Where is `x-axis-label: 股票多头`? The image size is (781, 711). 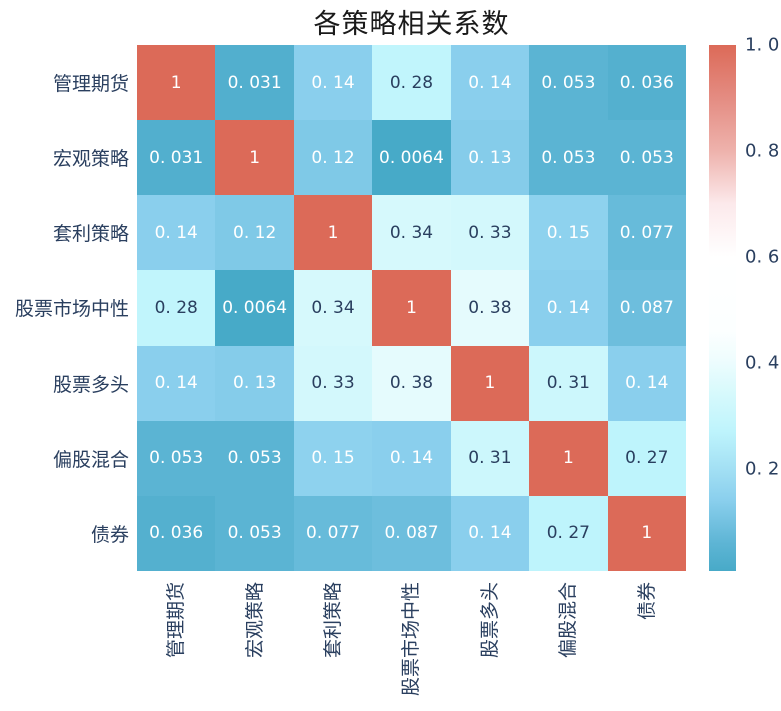 x-axis-label: 股票多头 is located at coordinates (489, 620).